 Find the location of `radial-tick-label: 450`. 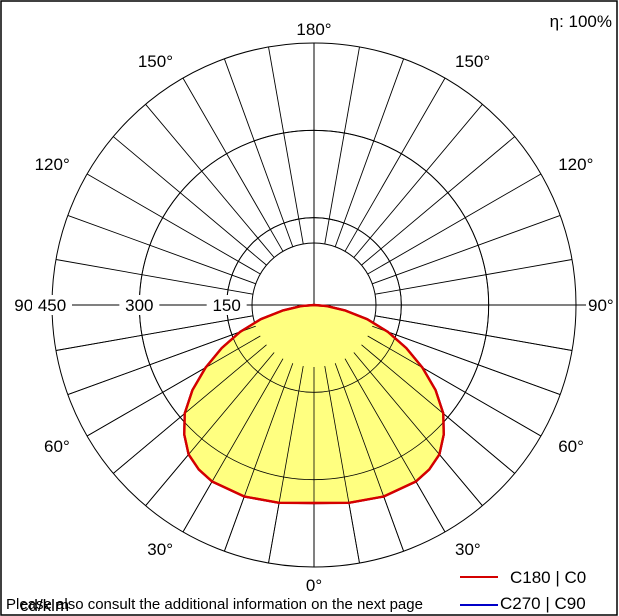

radial-tick-label: 450 is located at coordinates (52, 305).